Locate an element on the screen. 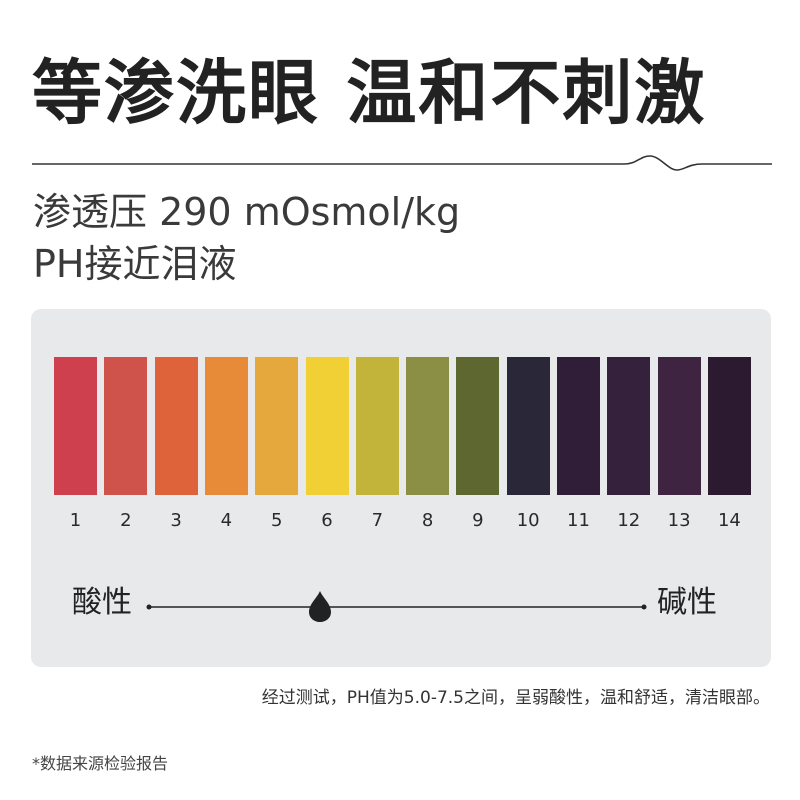 Image resolution: width=800 pixels, height=800 pixels. ph-number: 3 is located at coordinates (176, 520).